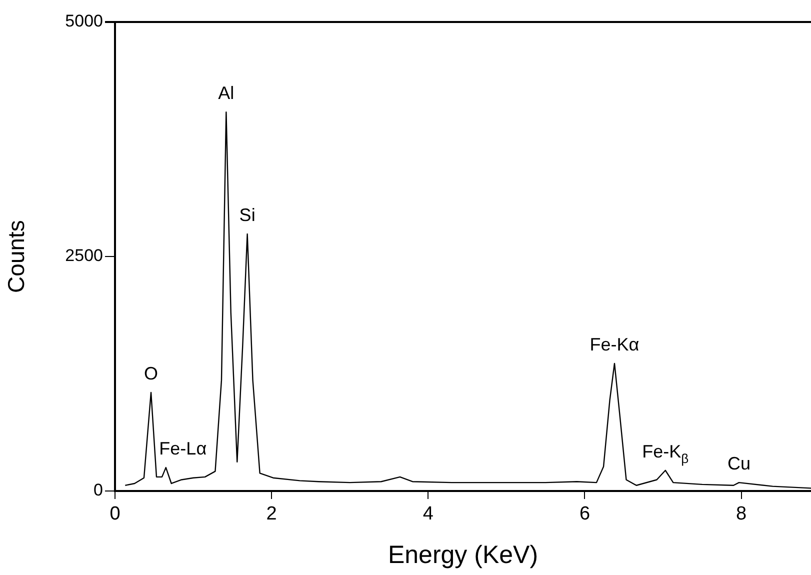 The height and width of the screenshot is (575, 811). What do you see at coordinates (115, 514) in the screenshot?
I see `x-tick-label: 0` at bounding box center [115, 514].